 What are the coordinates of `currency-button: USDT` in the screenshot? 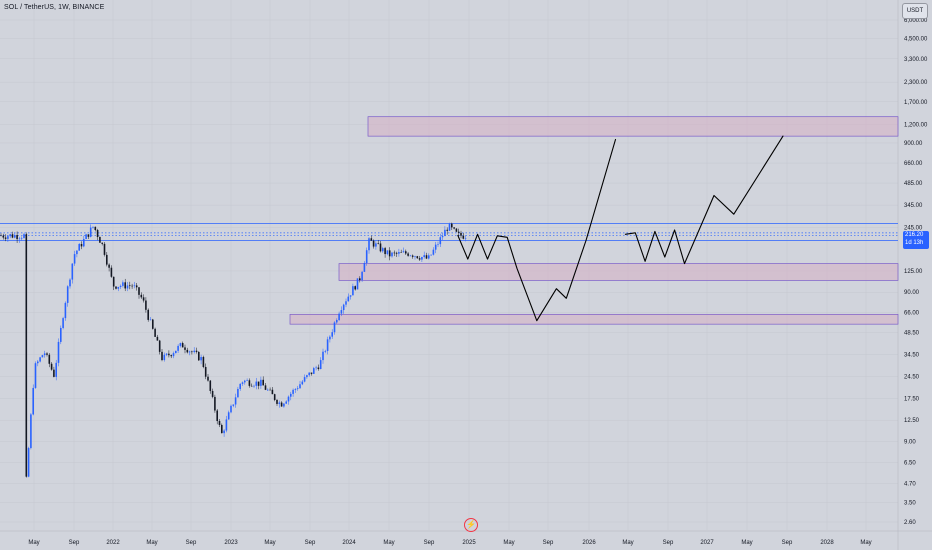 It's located at (915, 11).